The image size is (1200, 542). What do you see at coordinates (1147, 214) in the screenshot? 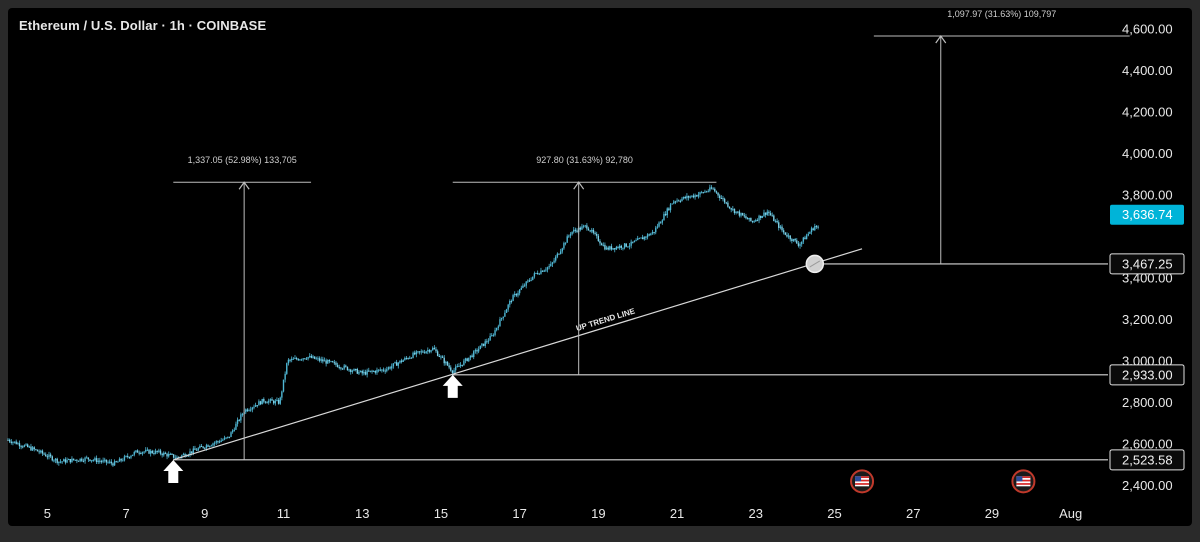
I see `current-price-box` at bounding box center [1147, 214].